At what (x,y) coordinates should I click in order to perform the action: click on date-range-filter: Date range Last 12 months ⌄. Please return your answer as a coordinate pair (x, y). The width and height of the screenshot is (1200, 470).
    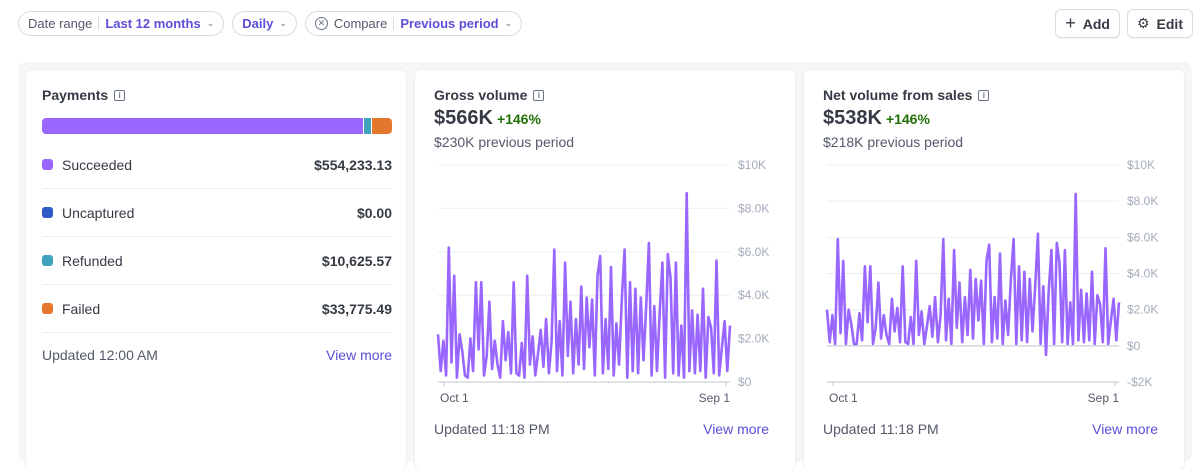
    Looking at the image, I should click on (121, 23).